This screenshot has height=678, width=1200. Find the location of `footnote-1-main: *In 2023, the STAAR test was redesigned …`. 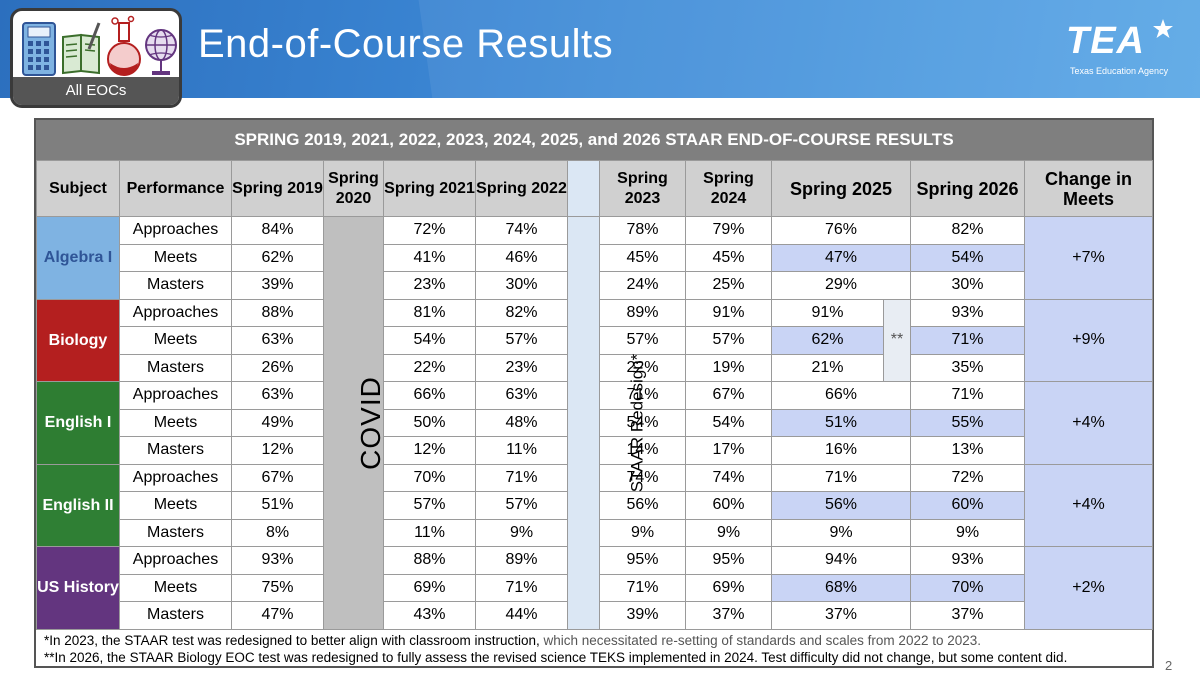

footnote-1-main: *In 2023, the STAAR test was redesigned … is located at coordinates (292, 640).